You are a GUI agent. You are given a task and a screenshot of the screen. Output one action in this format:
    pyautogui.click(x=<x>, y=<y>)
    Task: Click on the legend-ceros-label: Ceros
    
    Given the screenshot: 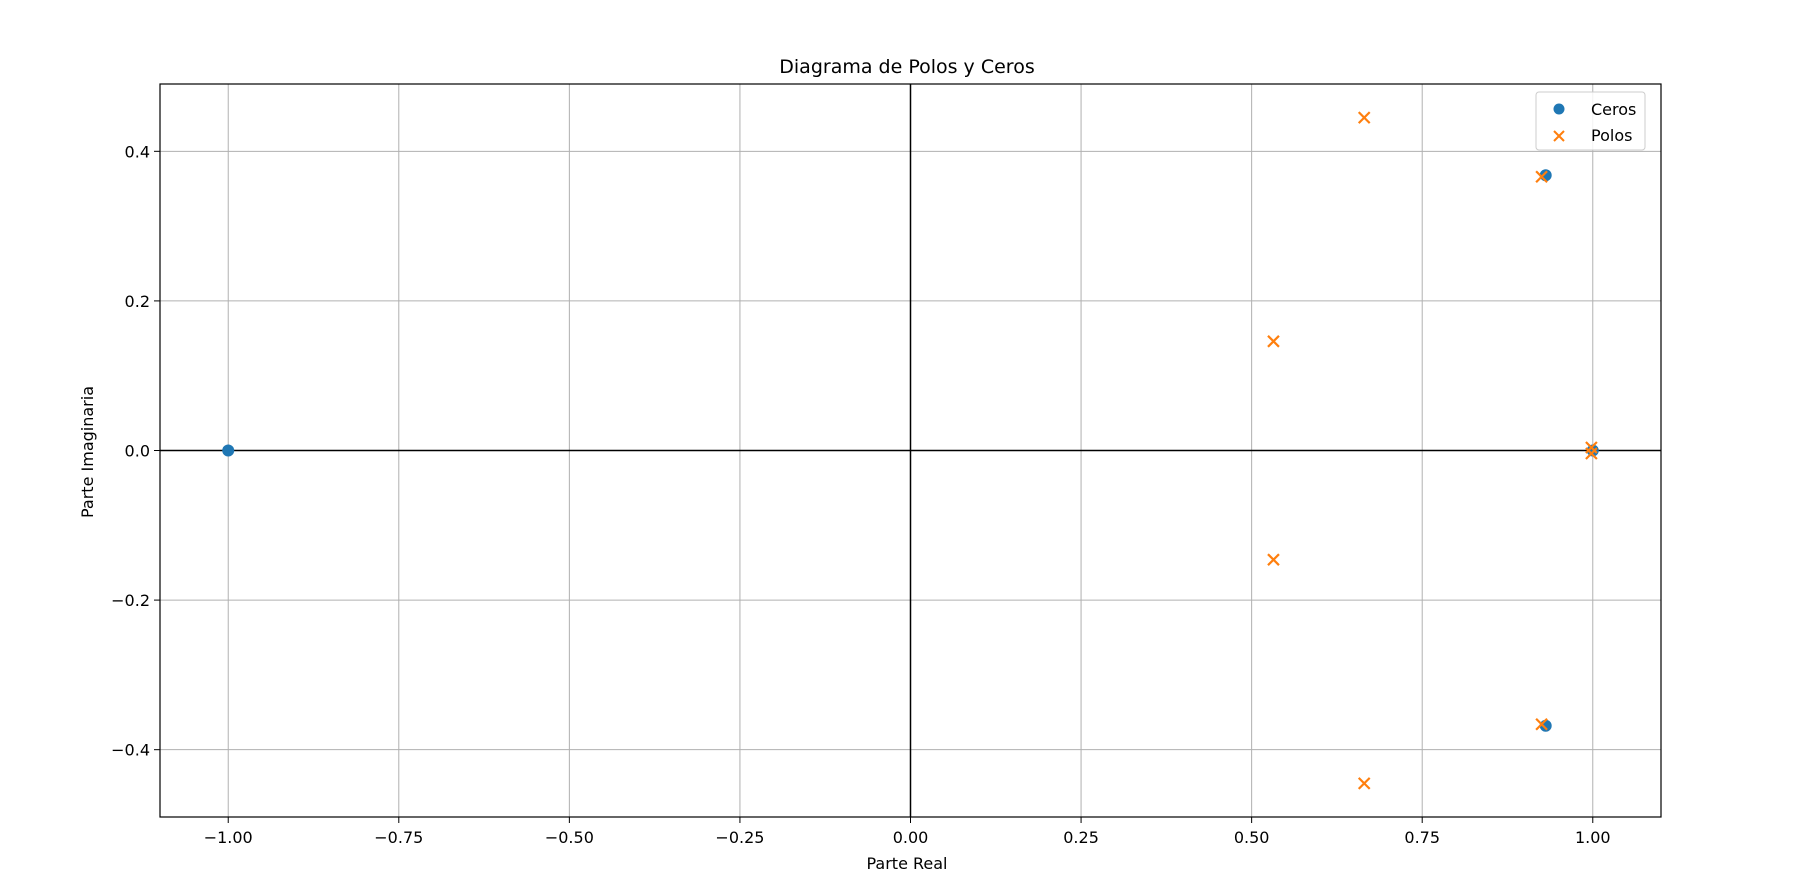 What is the action you would take?
    pyautogui.click(x=1613, y=109)
    